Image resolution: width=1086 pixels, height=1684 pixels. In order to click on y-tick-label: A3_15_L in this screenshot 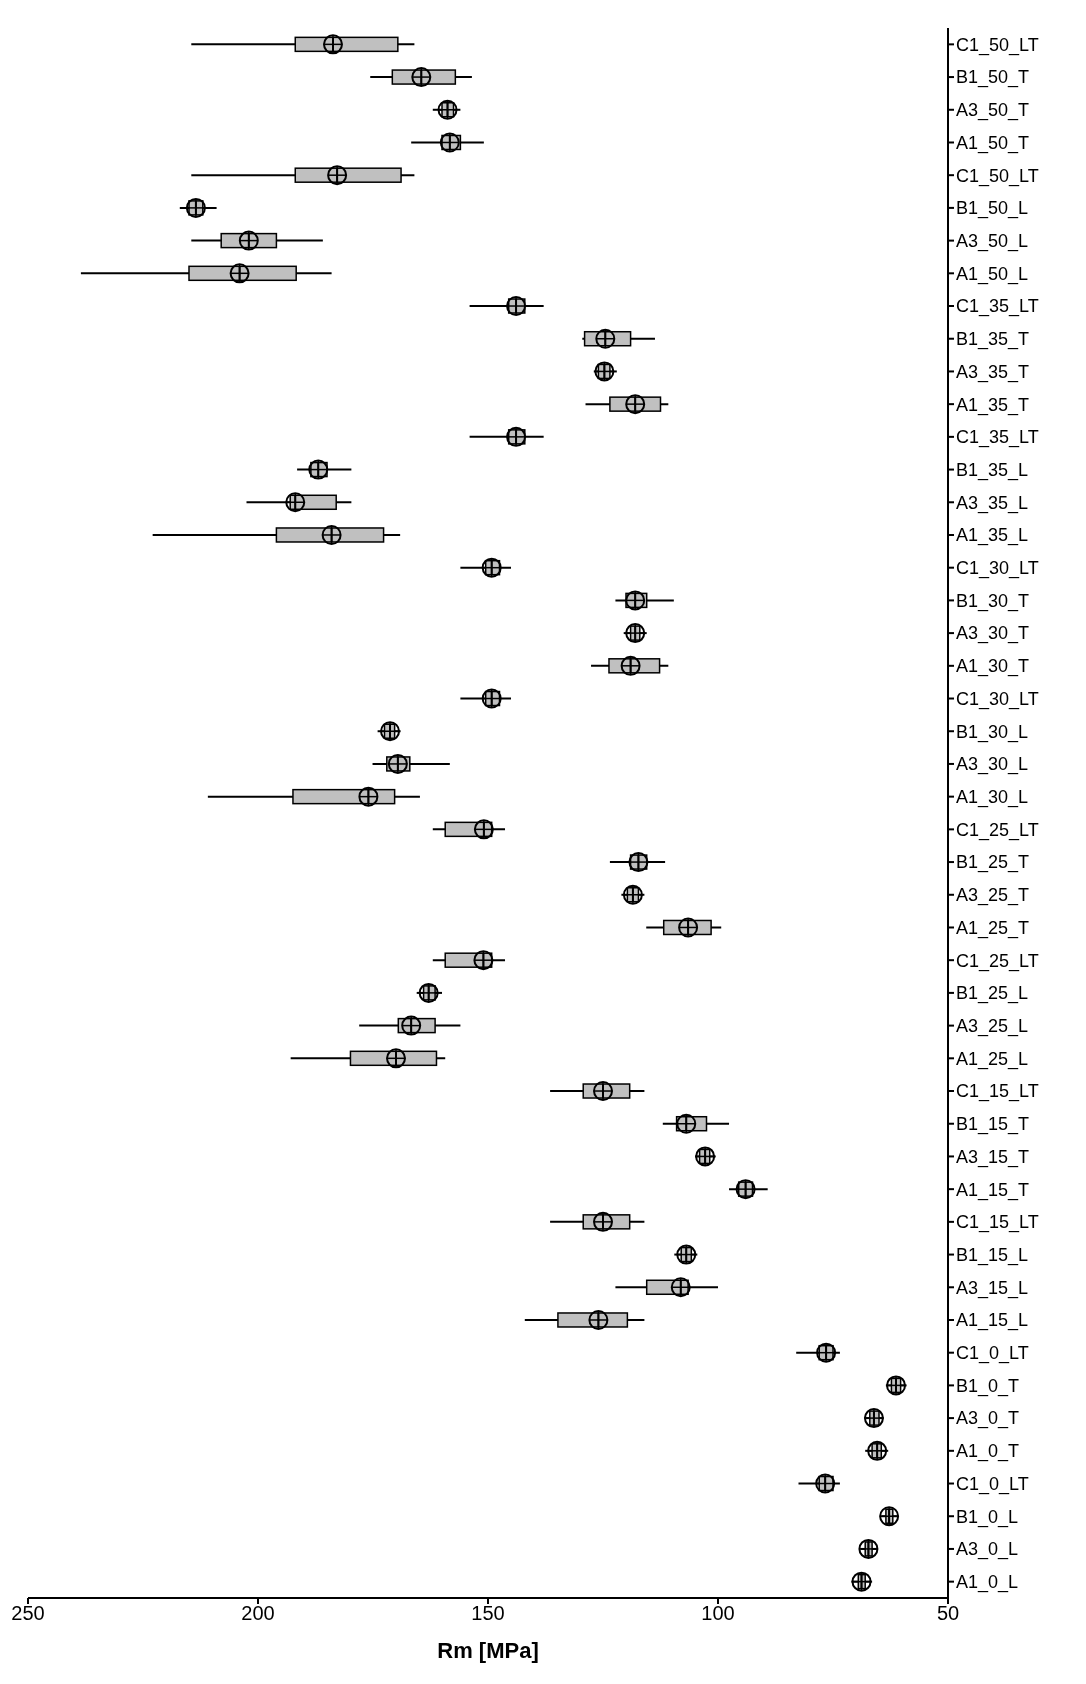, I will do `click(992, 1288)`.